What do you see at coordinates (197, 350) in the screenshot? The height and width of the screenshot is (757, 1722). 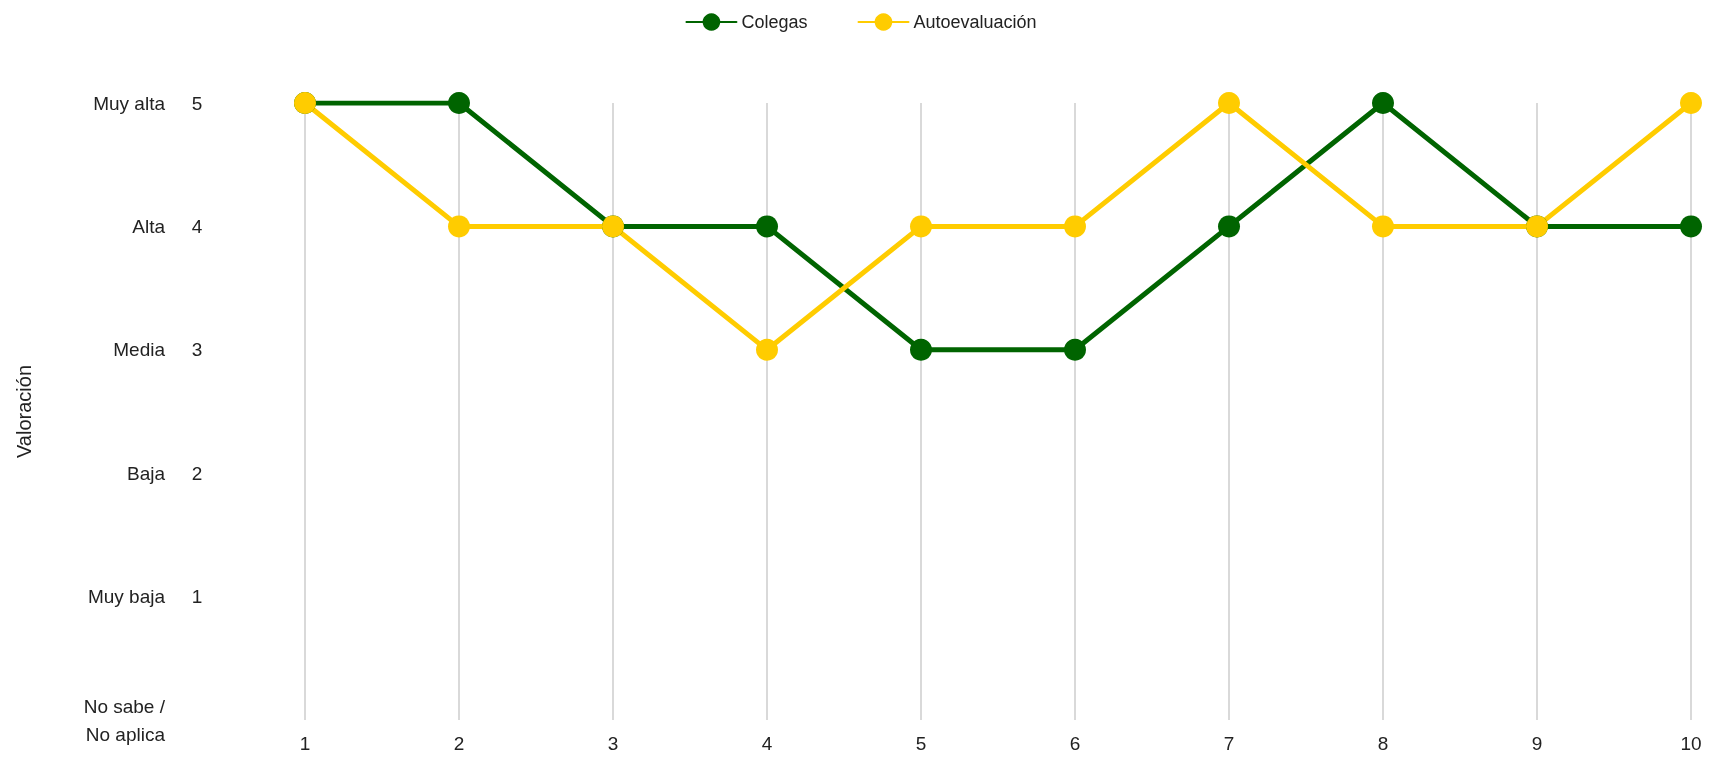 I see `y-tick-label: 3` at bounding box center [197, 350].